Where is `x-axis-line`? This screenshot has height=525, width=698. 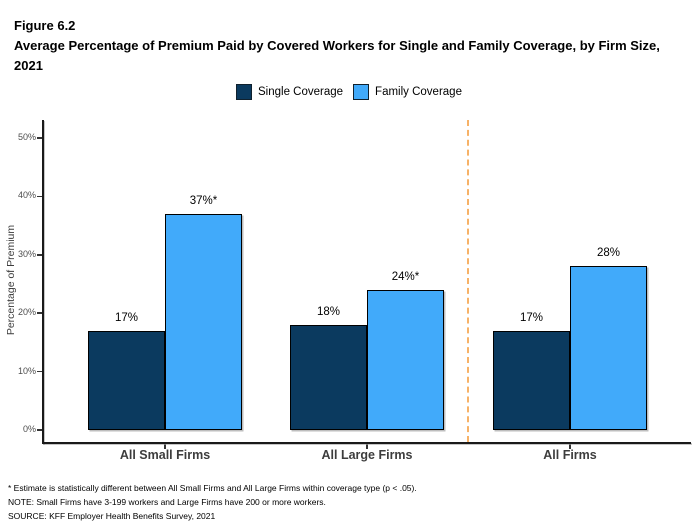
x-axis-line is located at coordinates (366, 443).